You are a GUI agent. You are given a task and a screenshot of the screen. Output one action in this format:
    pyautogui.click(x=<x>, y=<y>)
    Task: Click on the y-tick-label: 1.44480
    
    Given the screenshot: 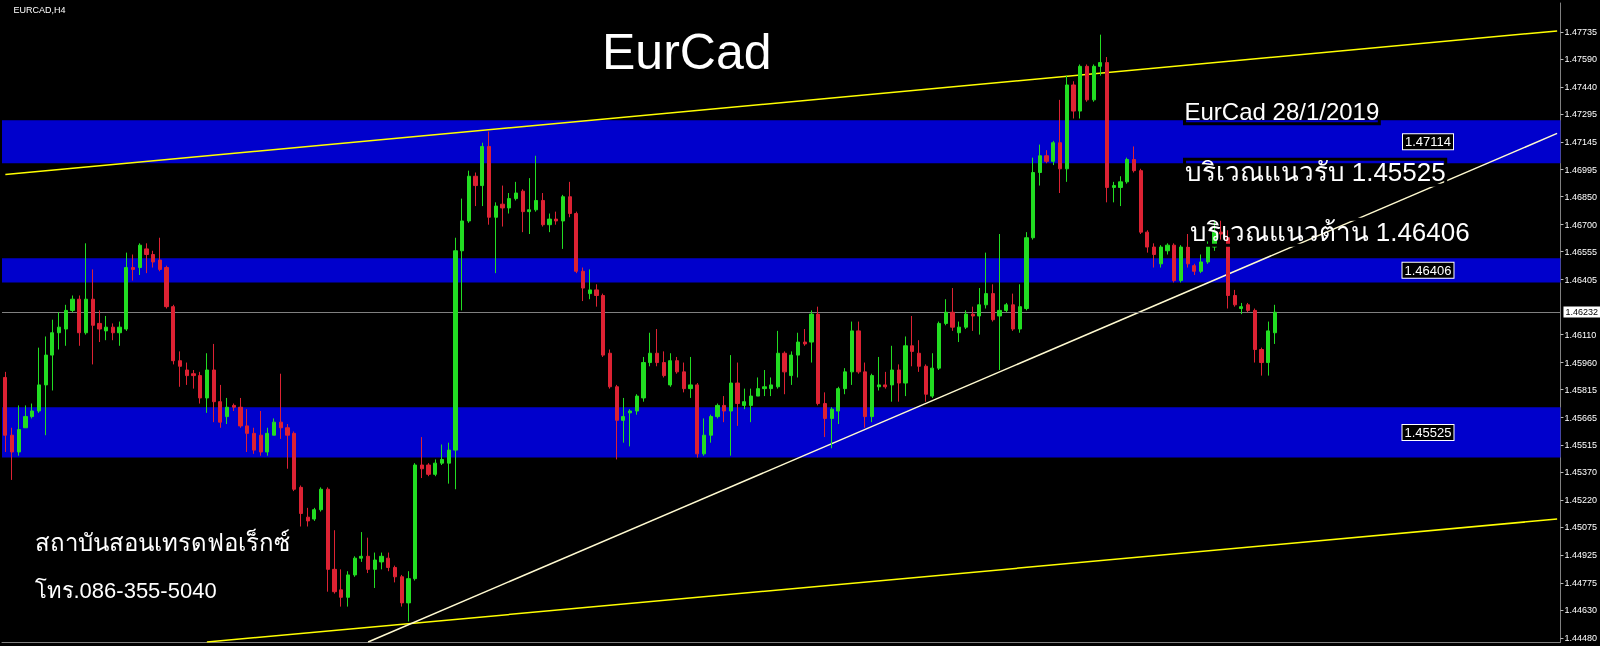 What is the action you would take?
    pyautogui.click(x=1581, y=638)
    